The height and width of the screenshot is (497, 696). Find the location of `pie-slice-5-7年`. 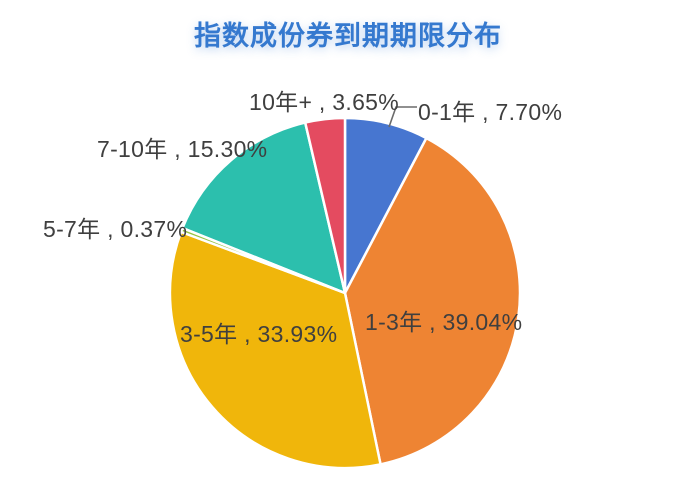

pie-slice-5-7年 is located at coordinates (263, 260).